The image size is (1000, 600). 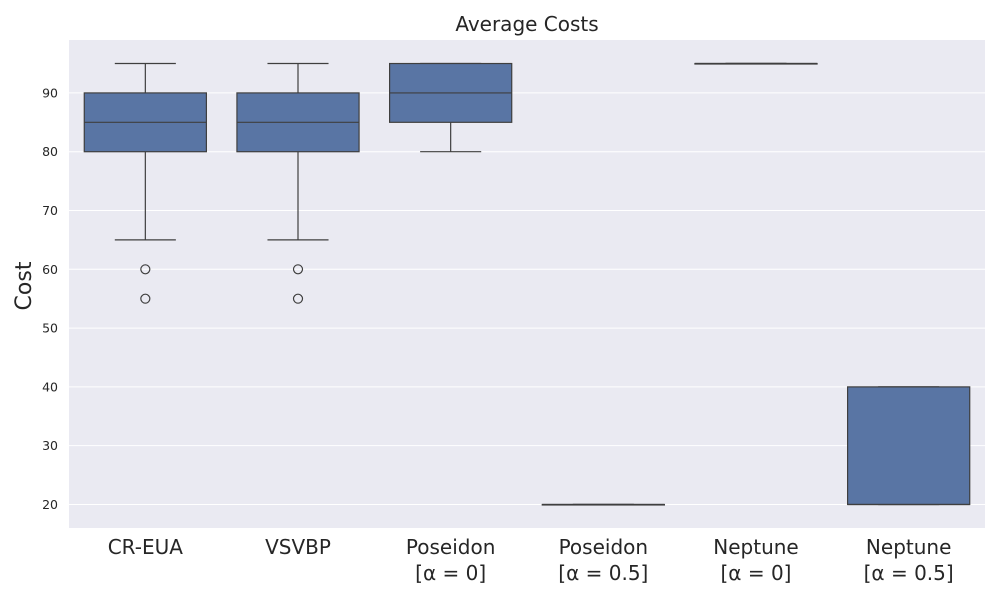 I want to click on y-axis-ticks: 20 30 40 50 60 70 80 90, so click(x=50, y=298).